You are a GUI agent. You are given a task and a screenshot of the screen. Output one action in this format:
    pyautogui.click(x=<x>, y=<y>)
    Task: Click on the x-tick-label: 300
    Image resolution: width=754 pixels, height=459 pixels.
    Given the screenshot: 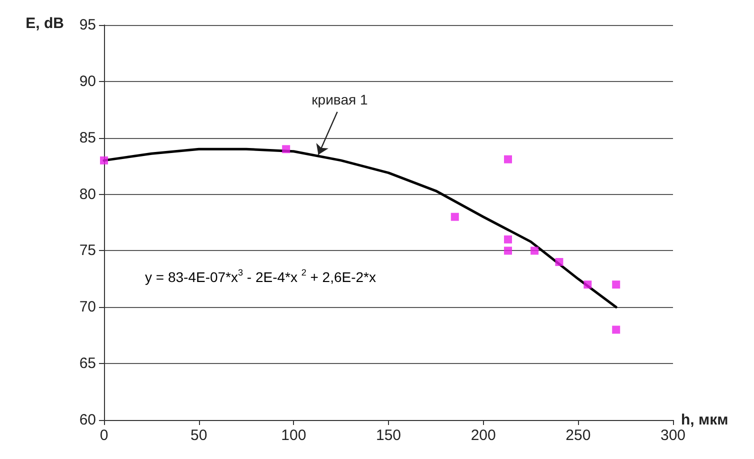 What is the action you would take?
    pyautogui.click(x=673, y=435)
    